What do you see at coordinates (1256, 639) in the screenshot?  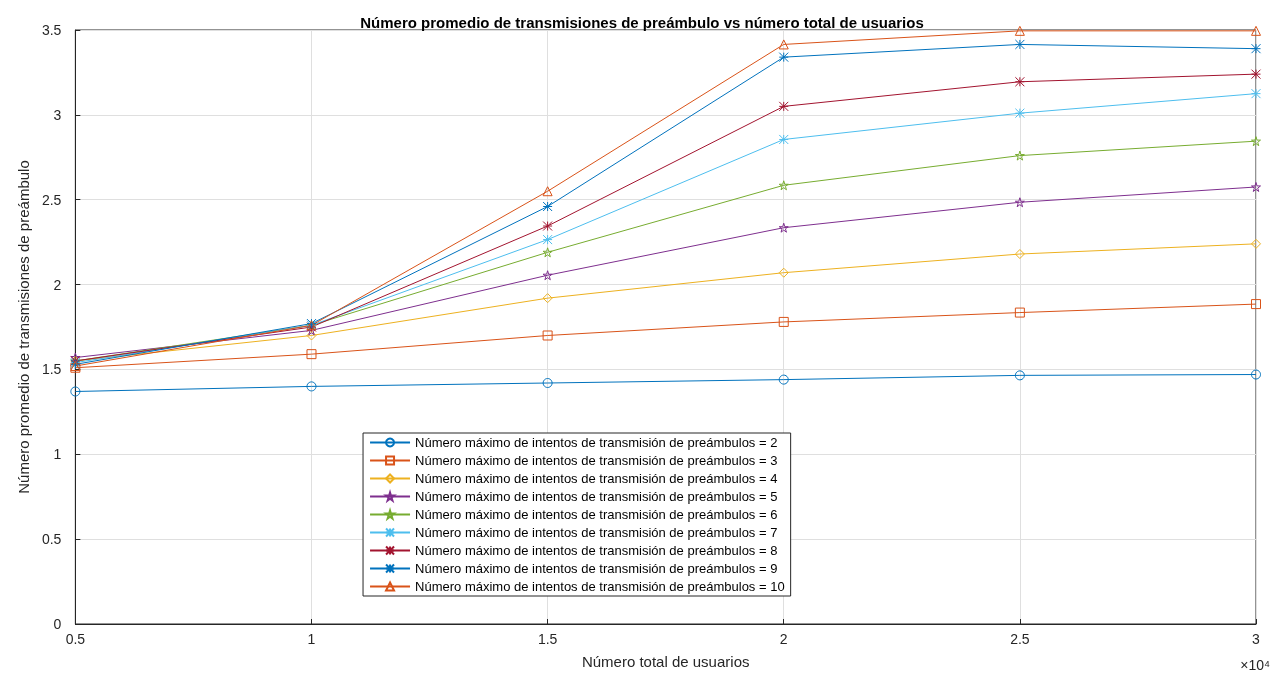 I see `x-tick-label: 3` at bounding box center [1256, 639].